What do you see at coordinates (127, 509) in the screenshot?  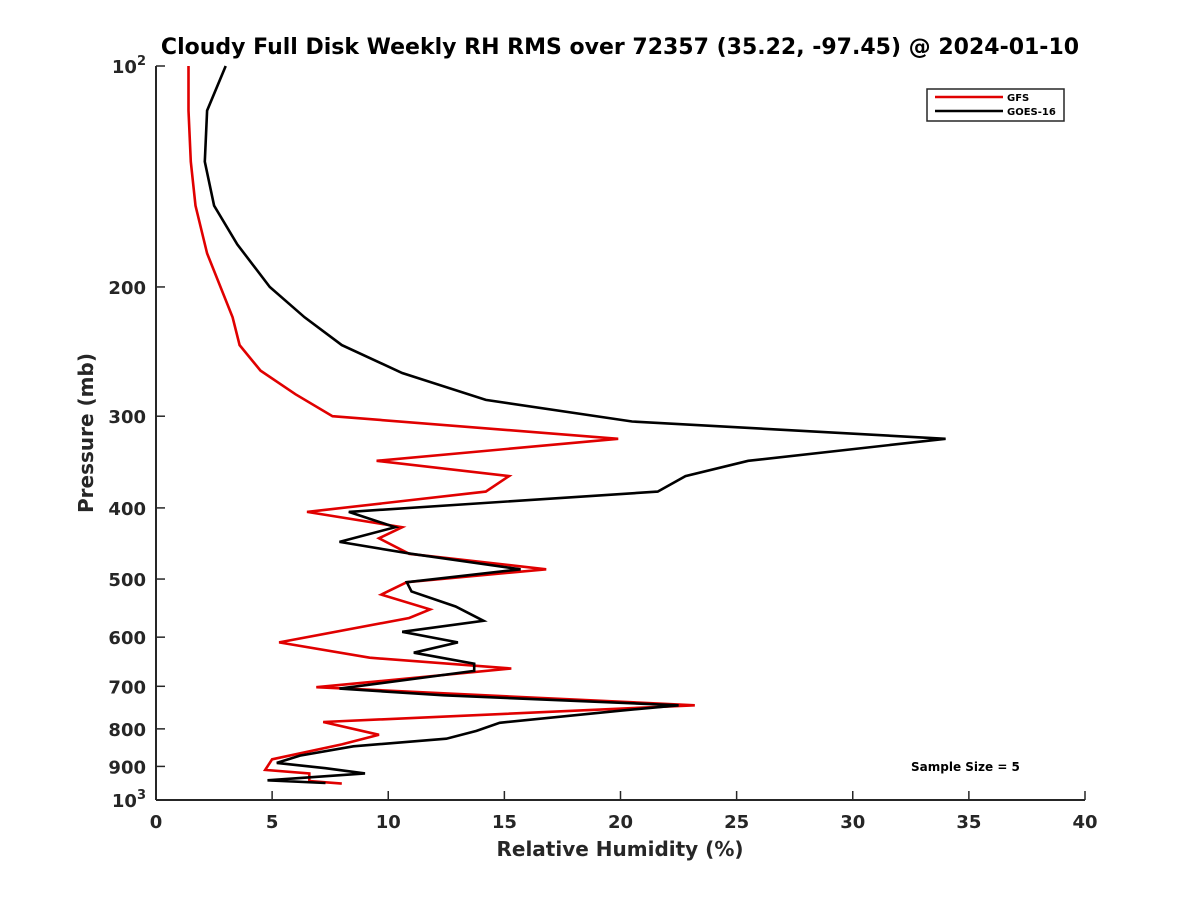 I see `y-tick-label: 400` at bounding box center [127, 509].